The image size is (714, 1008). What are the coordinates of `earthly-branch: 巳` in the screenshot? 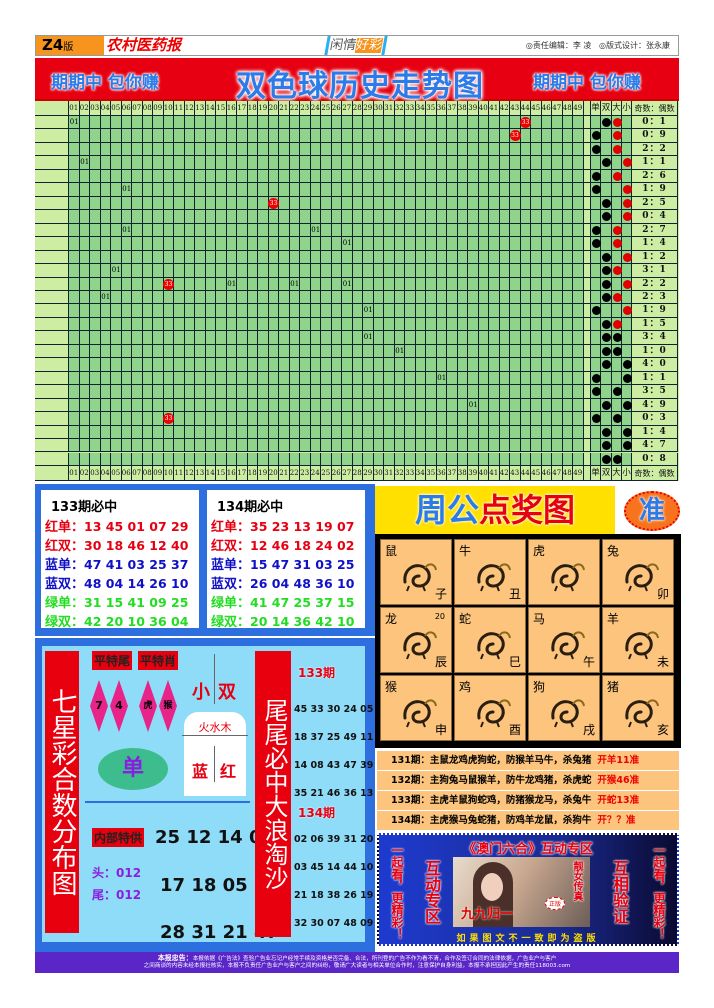 It's located at (514, 662).